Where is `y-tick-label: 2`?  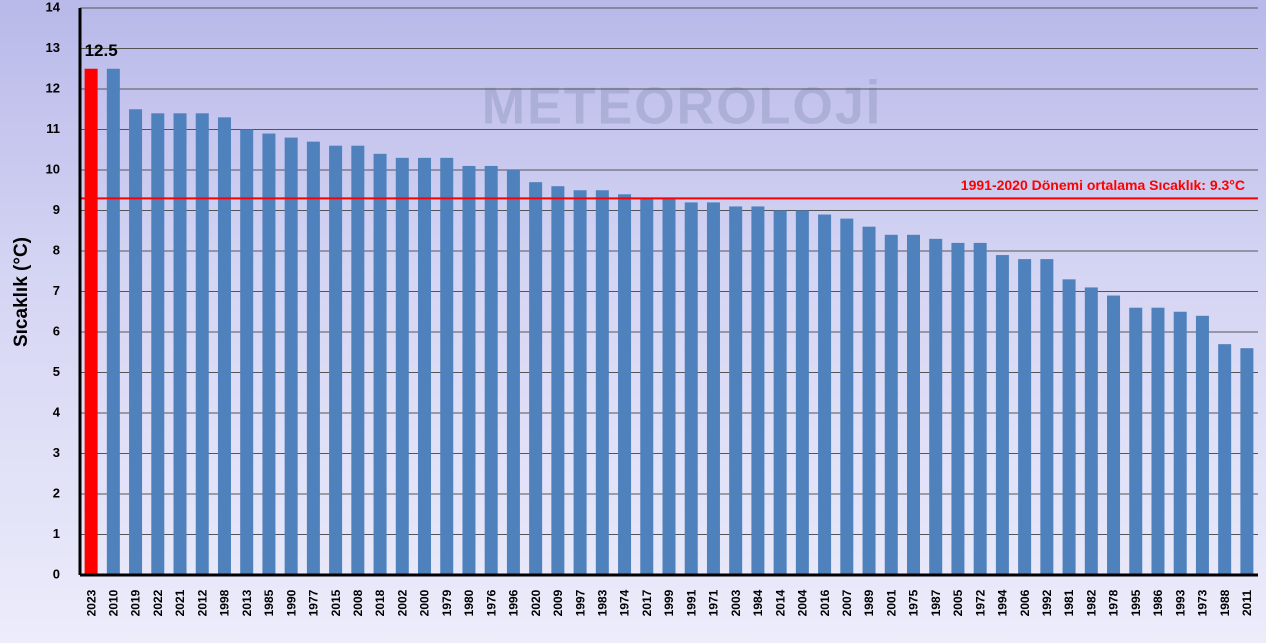 y-tick-label: 2 is located at coordinates (56, 492).